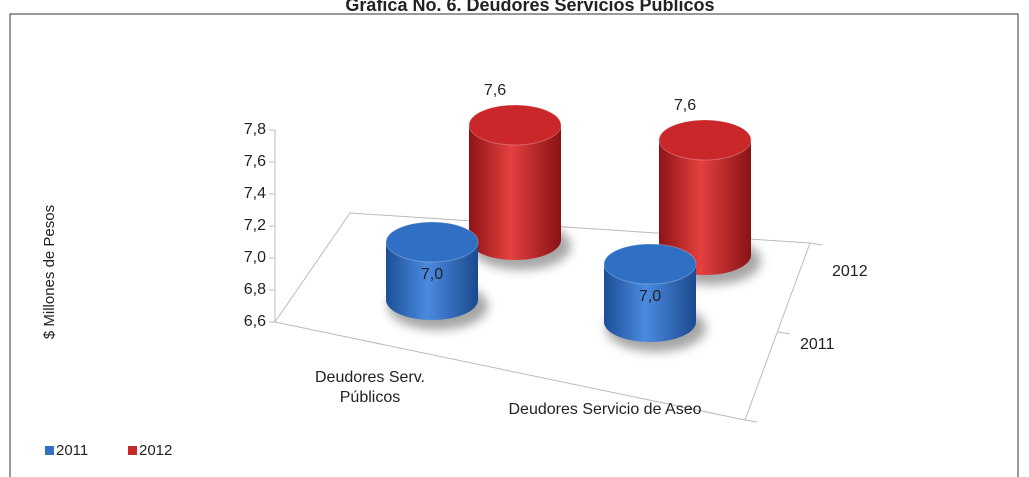  Describe the element at coordinates (72, 450) in the screenshot. I see `legend-label: 2011` at that location.